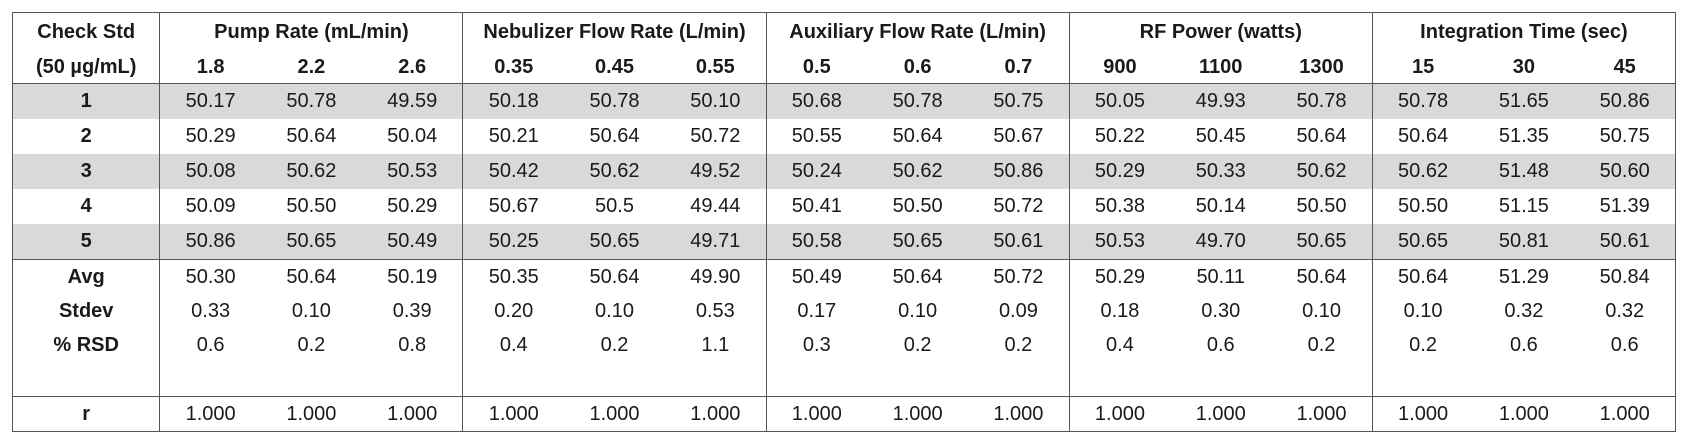  I want to click on table-cell: 50.24, so click(816, 171).